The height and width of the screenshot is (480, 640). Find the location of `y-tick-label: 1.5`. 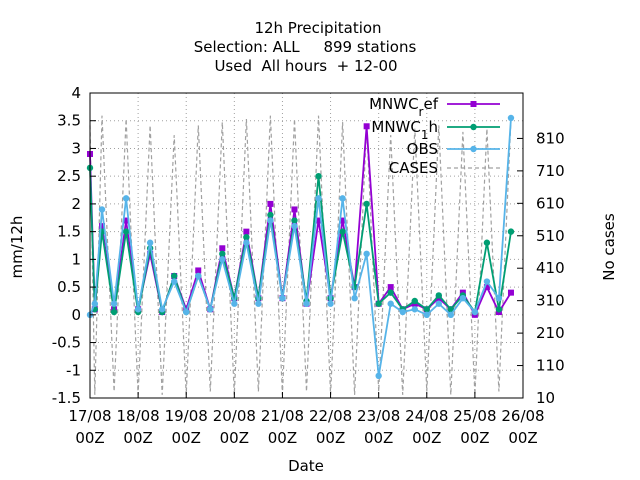

y-tick-label: 1.5 is located at coordinates (69, 232).